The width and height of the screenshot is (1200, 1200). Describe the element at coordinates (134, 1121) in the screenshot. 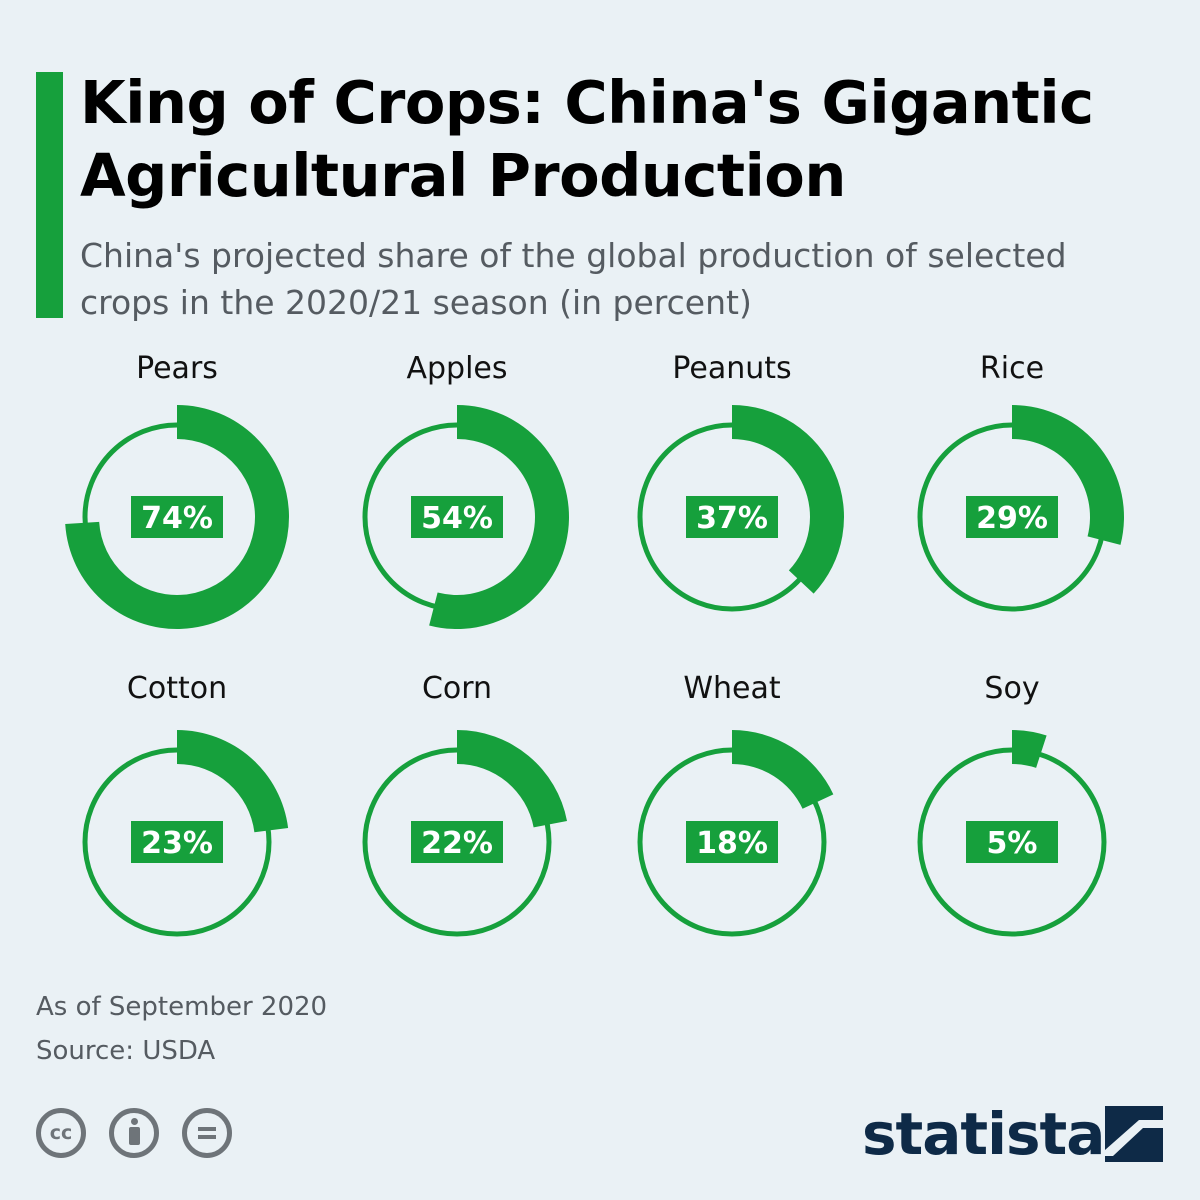

I see `by-icon-head` at that location.